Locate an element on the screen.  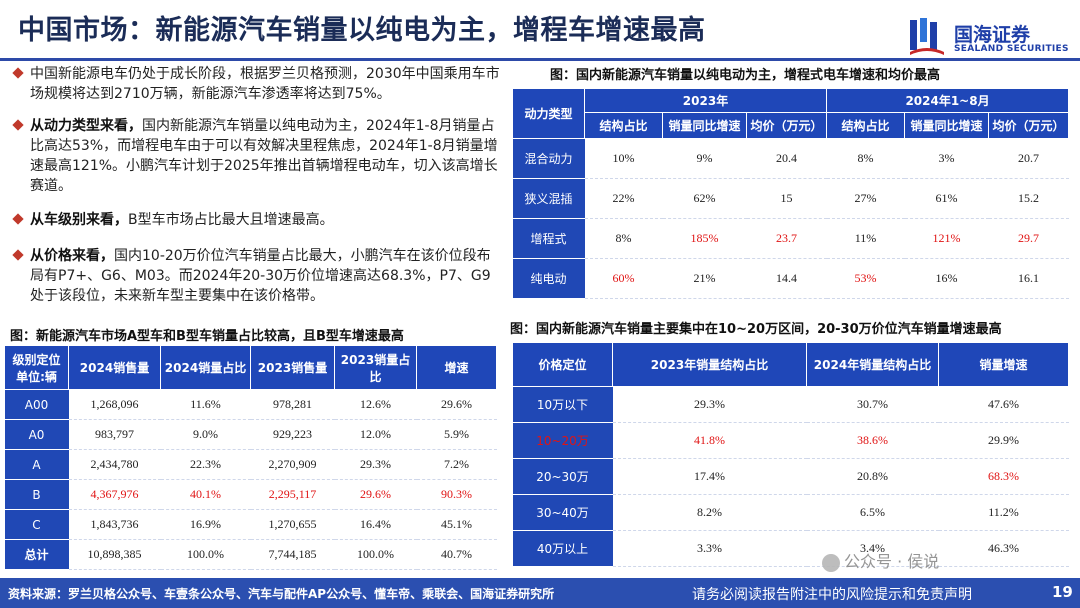
header-cell: 2024年销量结构占比 is located at coordinates (872, 364).